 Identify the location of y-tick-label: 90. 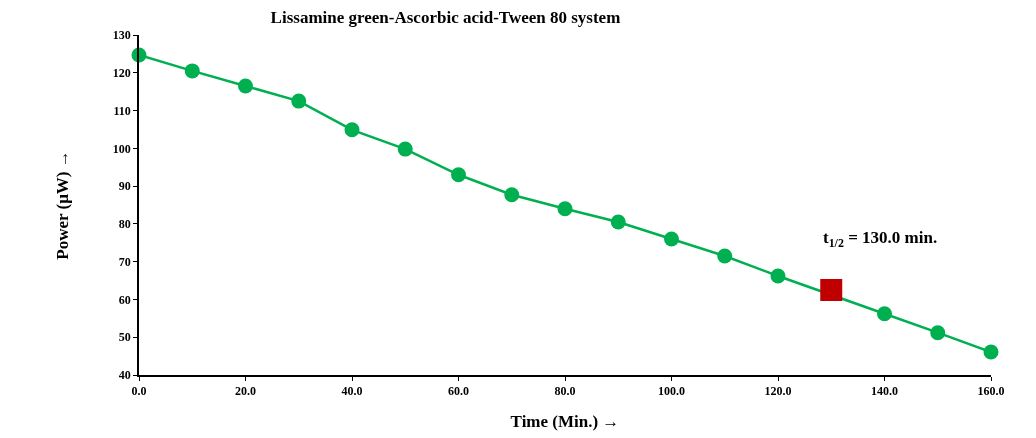
(124, 186).